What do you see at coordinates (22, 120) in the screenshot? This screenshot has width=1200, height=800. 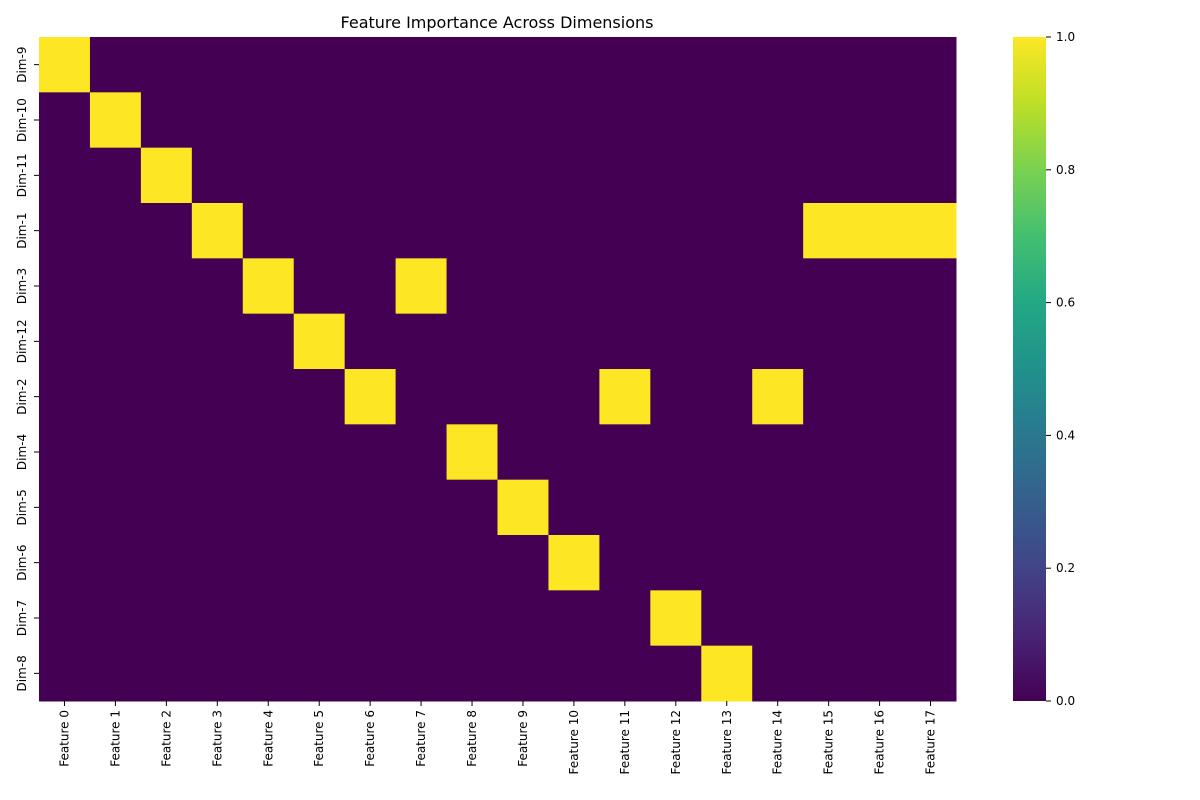 I see `y-tick-label: Dim-10` at bounding box center [22, 120].